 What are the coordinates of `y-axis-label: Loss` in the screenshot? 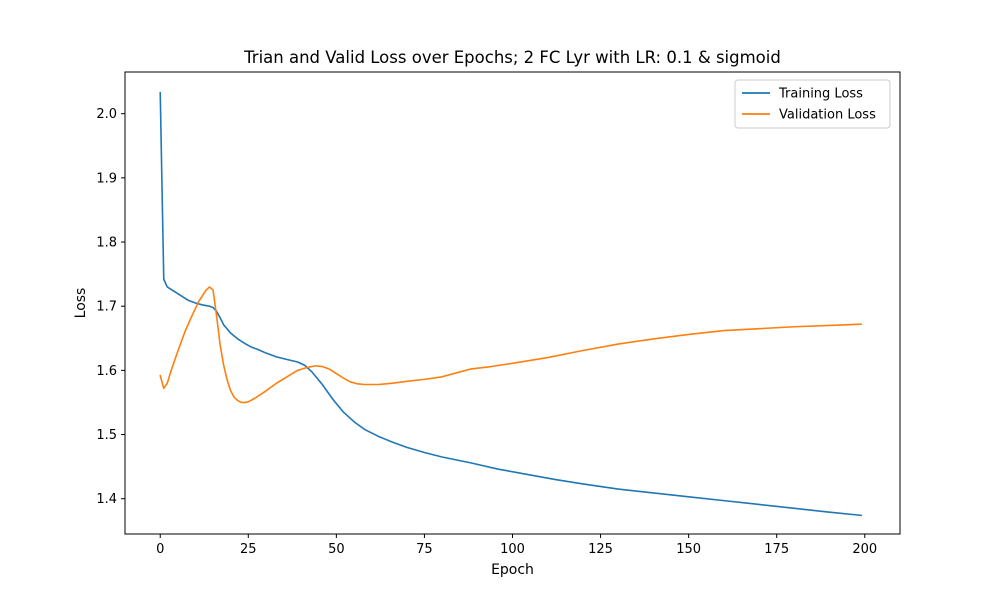 It's located at (81, 303).